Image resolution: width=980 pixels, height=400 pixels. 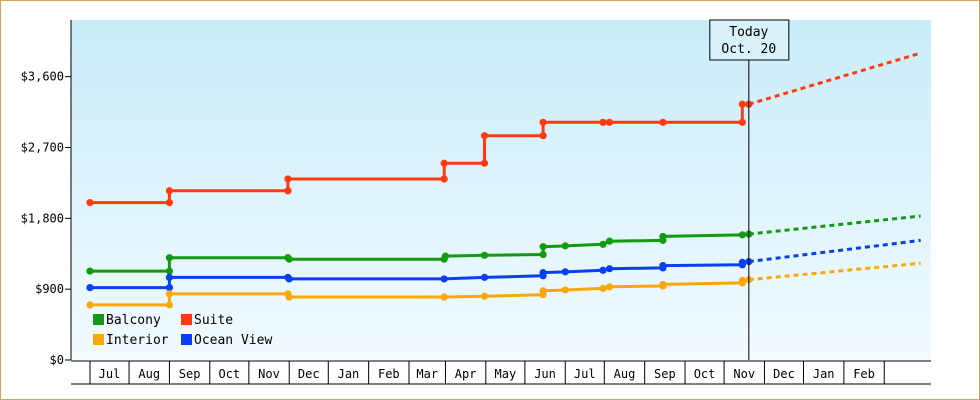 I want to click on today-label: Today, so click(x=748, y=32).